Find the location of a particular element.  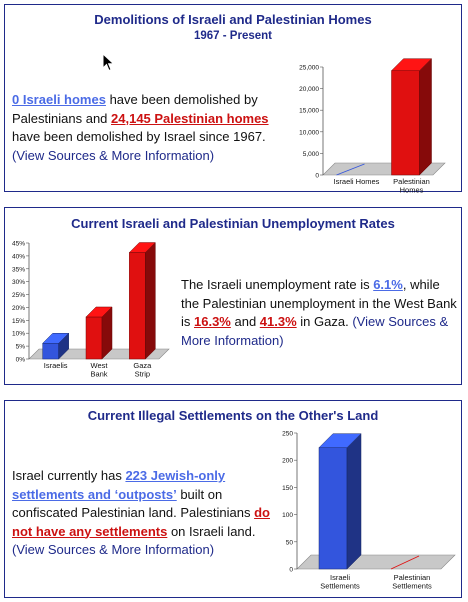

y-tick-label: 50 is located at coordinates (290, 542).